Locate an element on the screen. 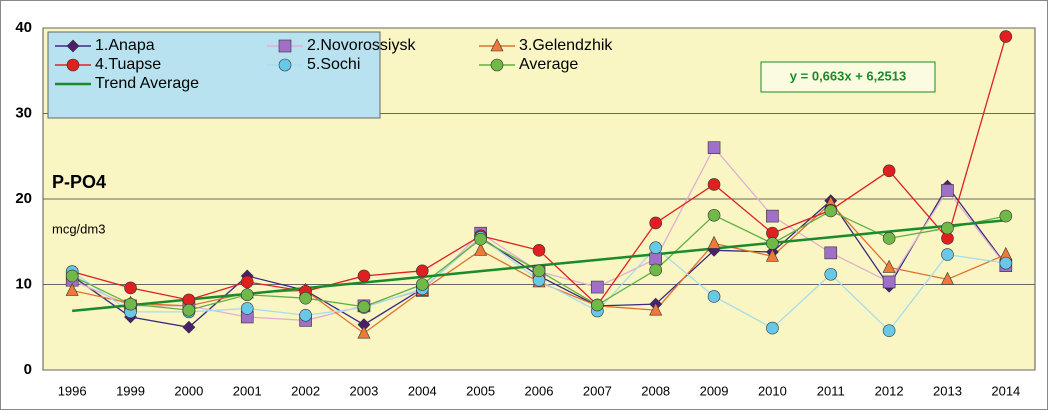 The height and width of the screenshot is (410, 1048). x-tick-label: 2007 is located at coordinates (597, 390).